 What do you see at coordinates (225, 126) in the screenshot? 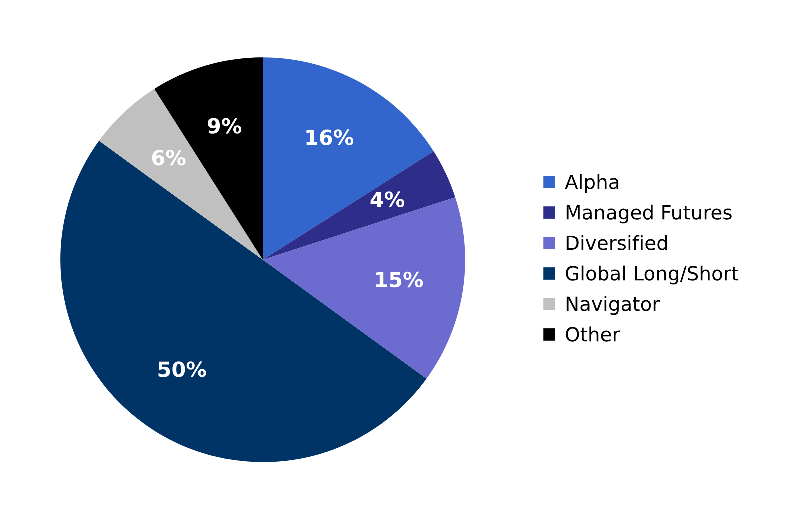
I see `data-label: 9%` at bounding box center [225, 126].